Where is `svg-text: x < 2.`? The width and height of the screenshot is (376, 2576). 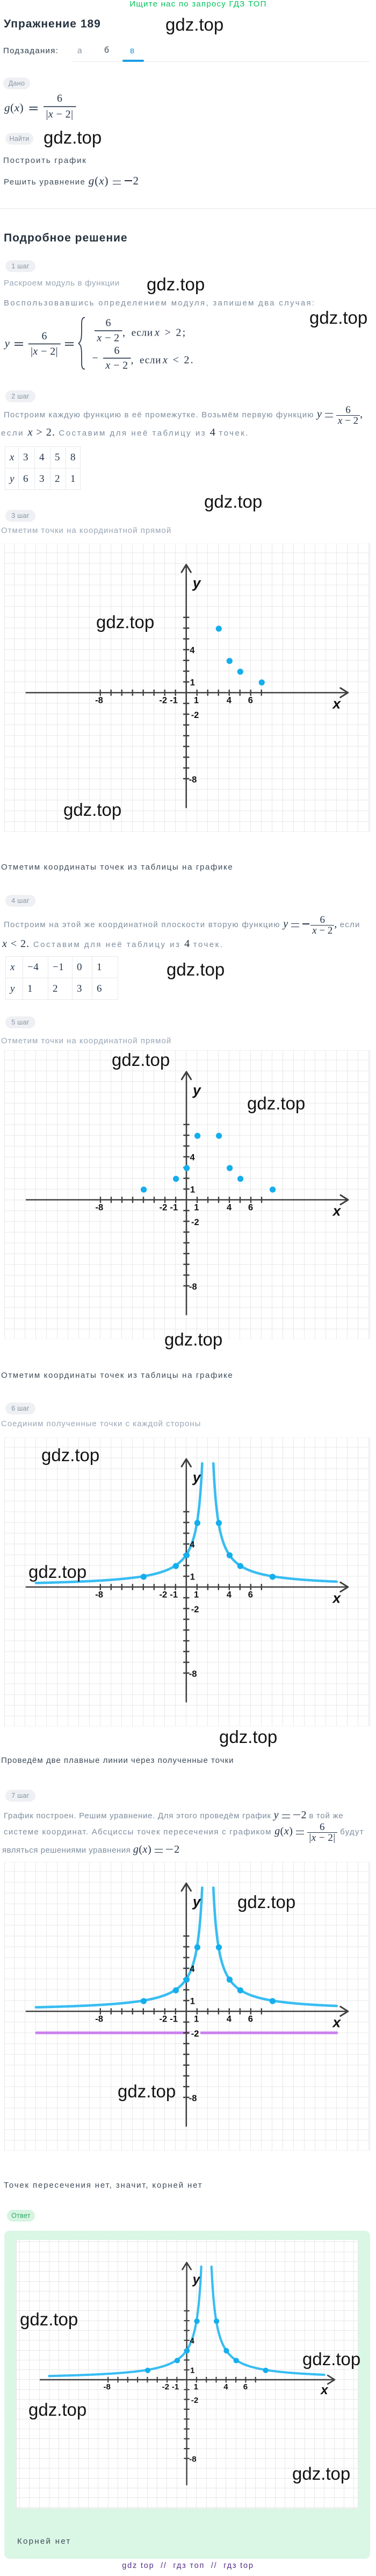 svg-text: x < 2. is located at coordinates (178, 360).